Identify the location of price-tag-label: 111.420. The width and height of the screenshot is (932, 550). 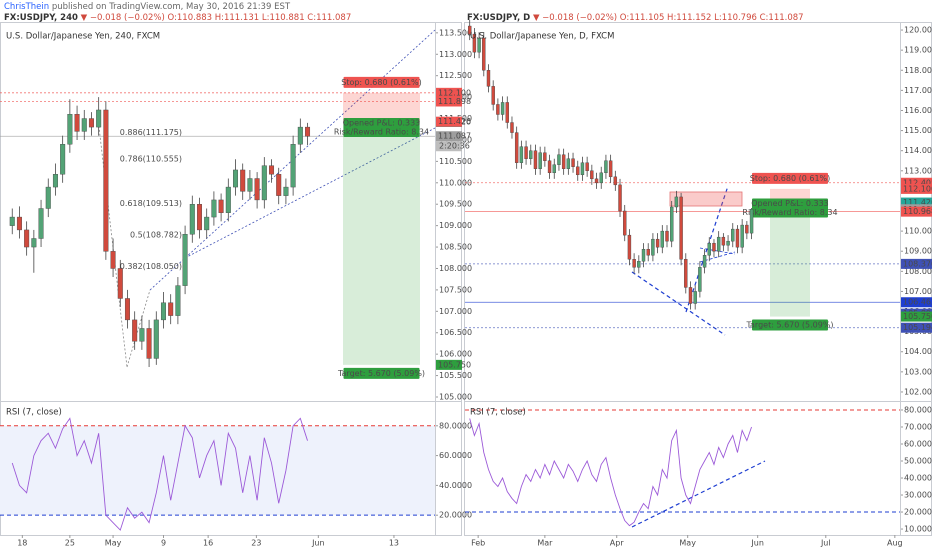
(917, 202).